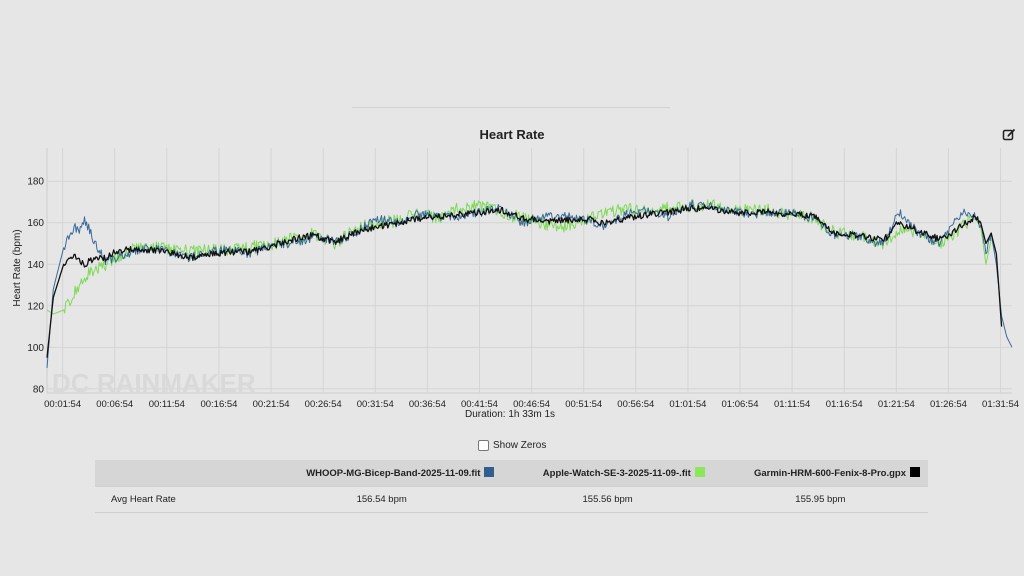 Image resolution: width=1024 pixels, height=576 pixels. Describe the element at coordinates (511, 107) in the screenshot. I see `top-divider` at that location.